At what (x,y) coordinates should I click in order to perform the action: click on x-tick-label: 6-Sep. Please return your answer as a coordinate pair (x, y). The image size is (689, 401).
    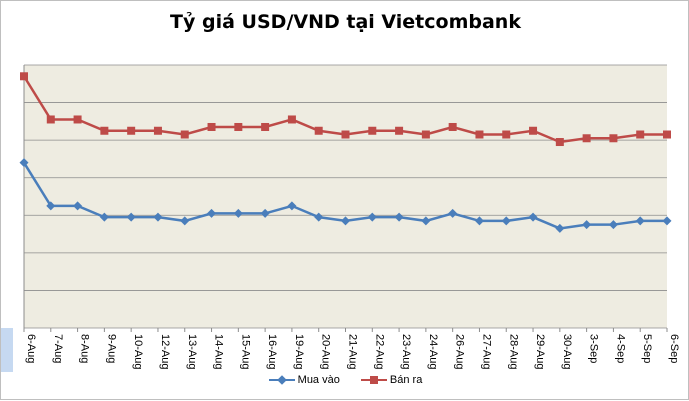
    Looking at the image, I should click on (674, 348).